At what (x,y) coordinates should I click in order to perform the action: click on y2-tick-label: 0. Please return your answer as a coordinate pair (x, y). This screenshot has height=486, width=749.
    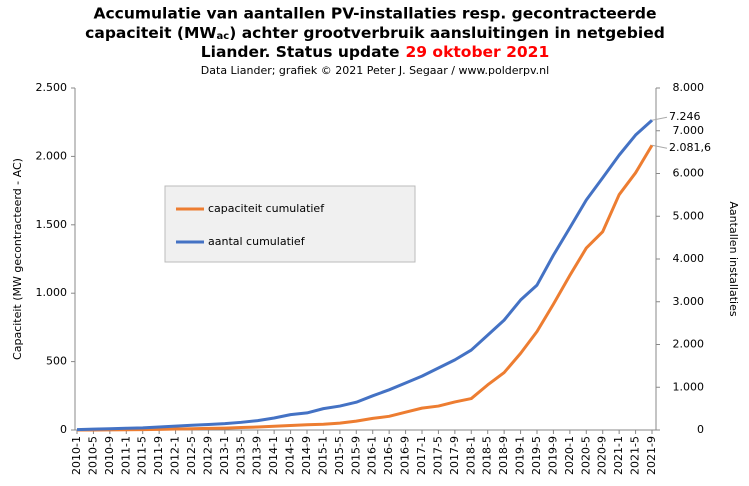
    Looking at the image, I should click on (700, 429).